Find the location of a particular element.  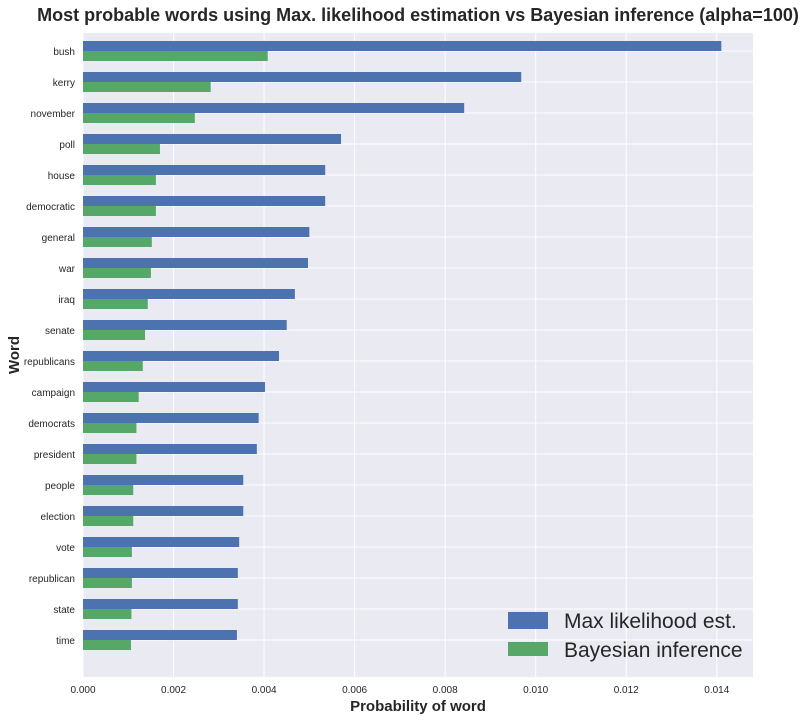

y-tick-label: general is located at coordinates (58, 238).